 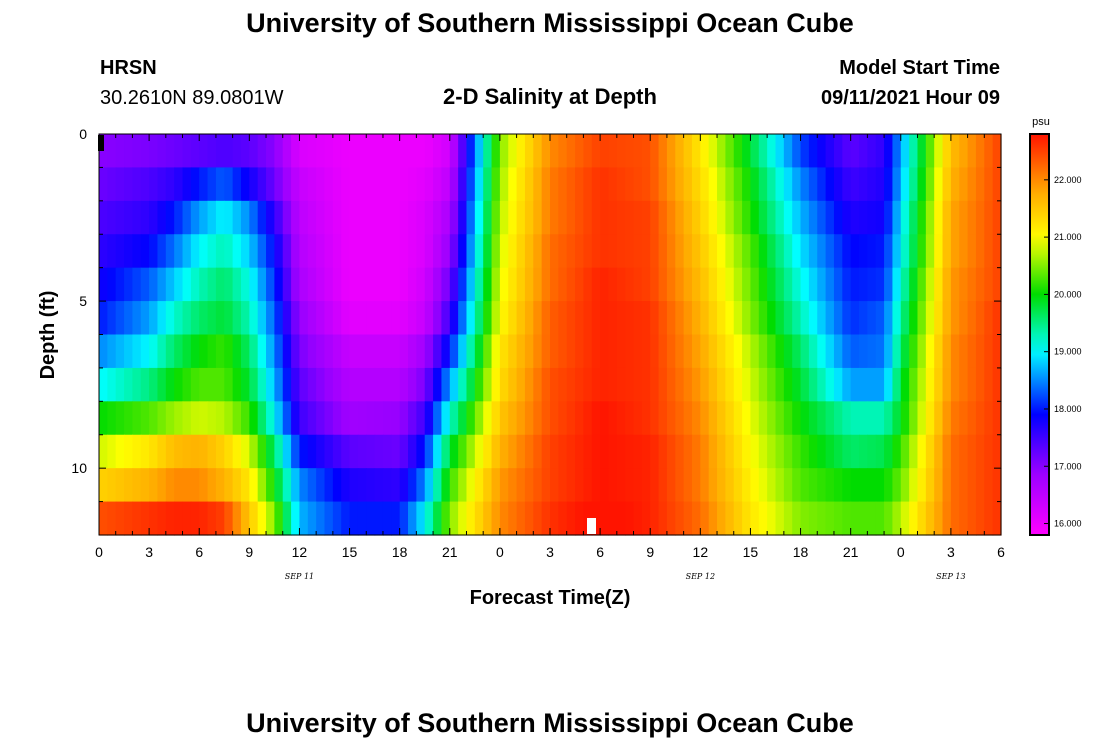 What do you see at coordinates (300, 552) in the screenshot?
I see `x-tick-label: 12` at bounding box center [300, 552].